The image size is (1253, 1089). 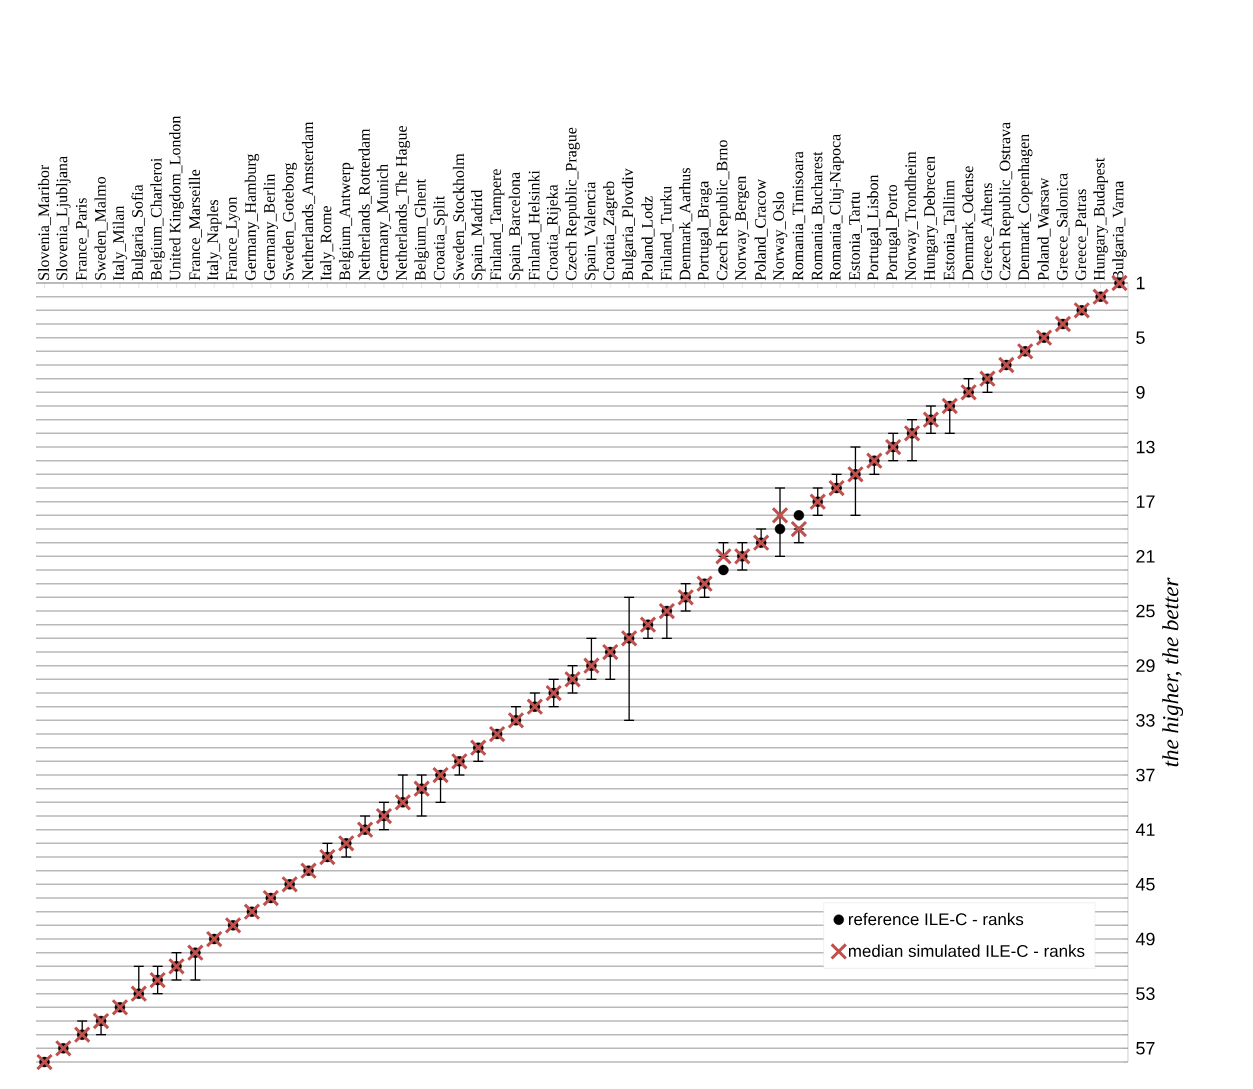 I want to click on x-tick-label: France_Lyon, so click(x=233, y=238).